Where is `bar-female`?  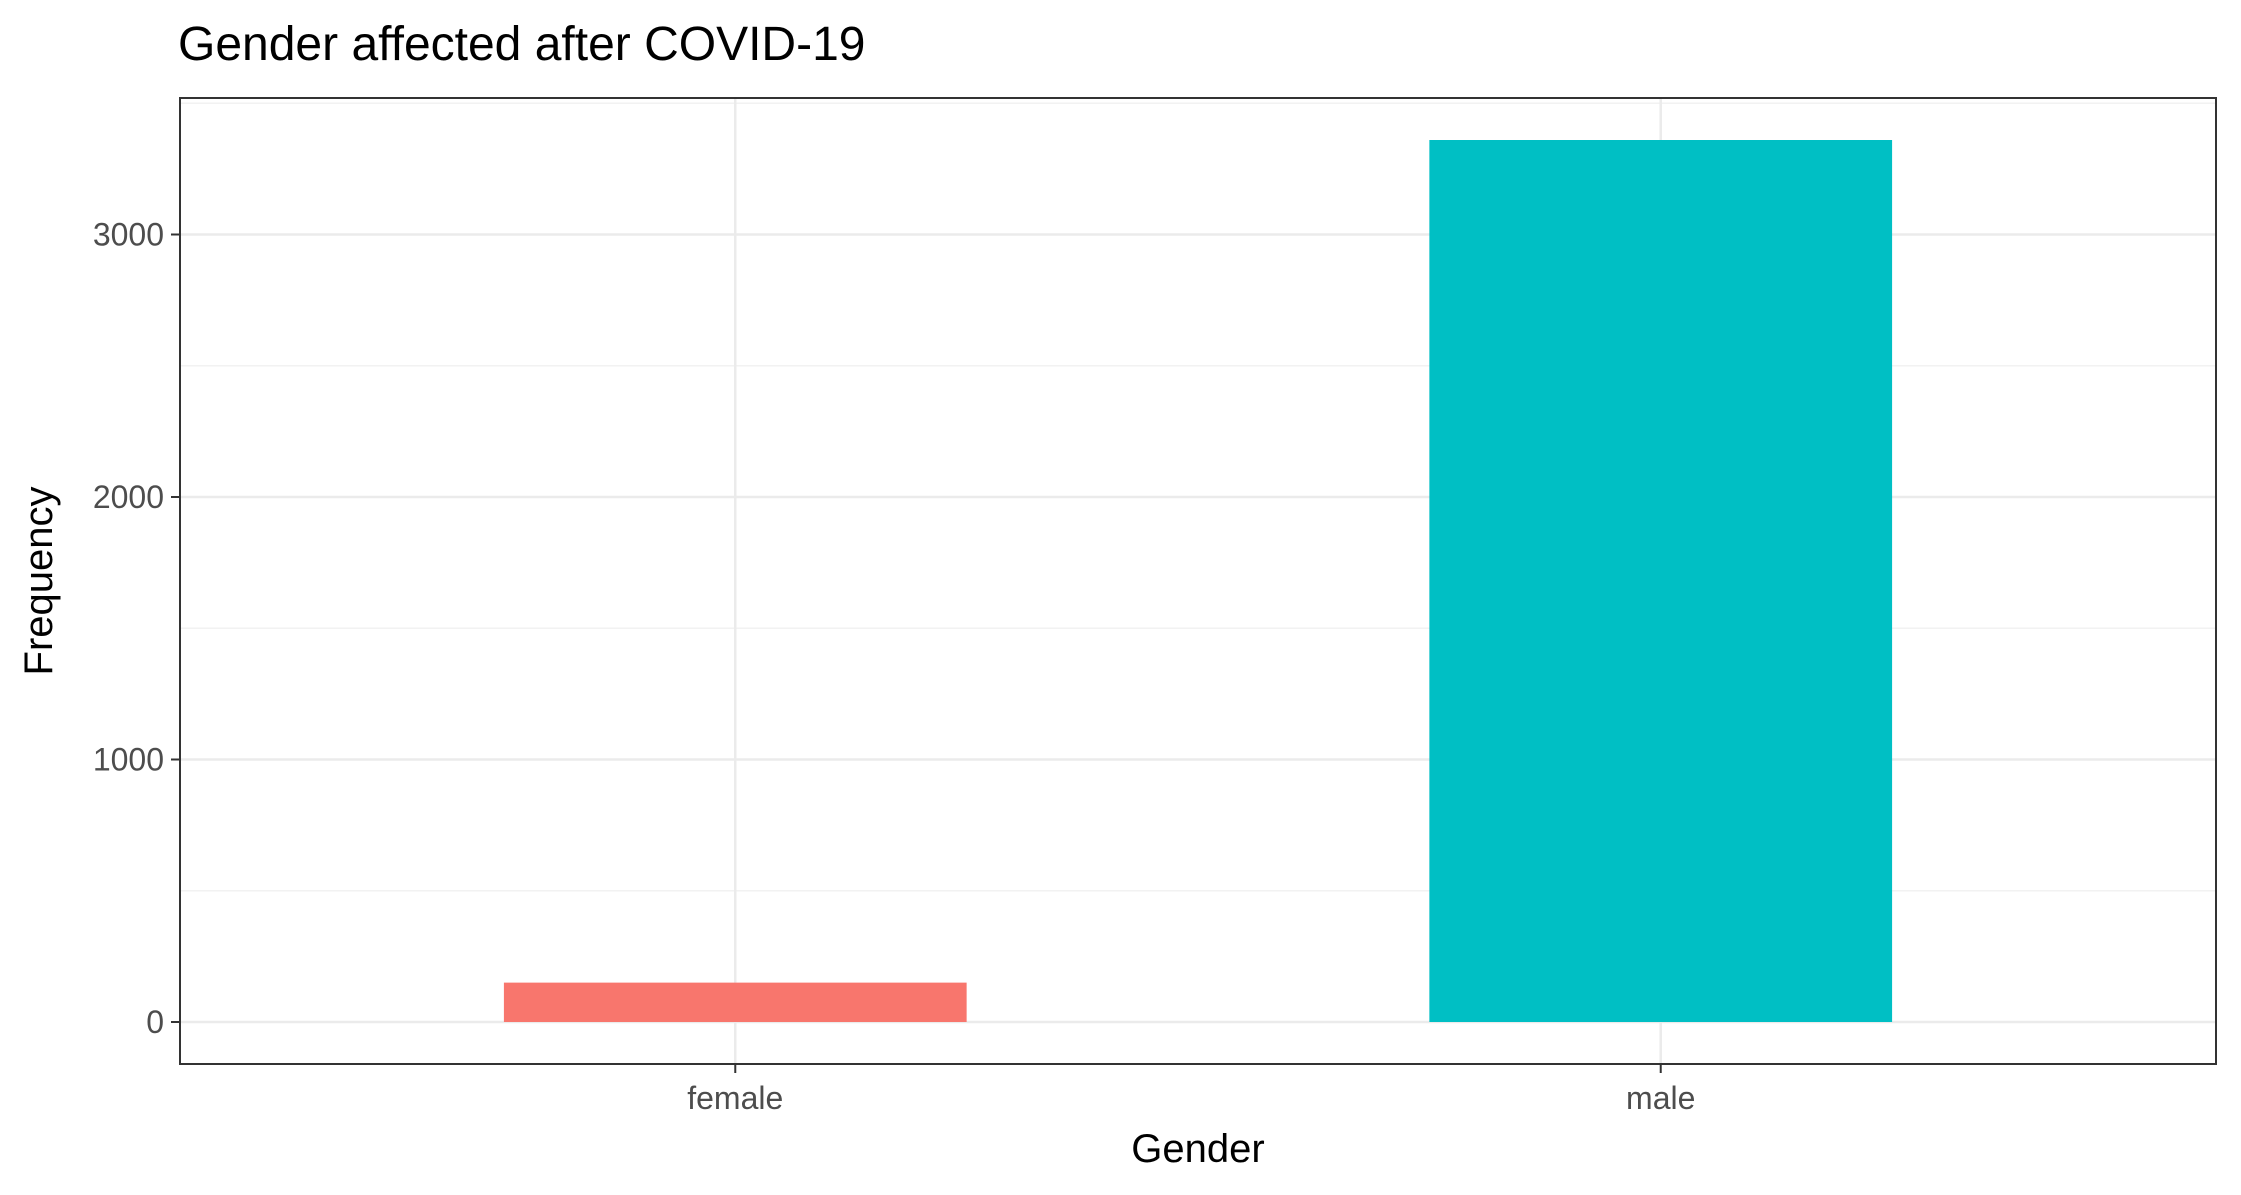 bar-female is located at coordinates (735, 1002).